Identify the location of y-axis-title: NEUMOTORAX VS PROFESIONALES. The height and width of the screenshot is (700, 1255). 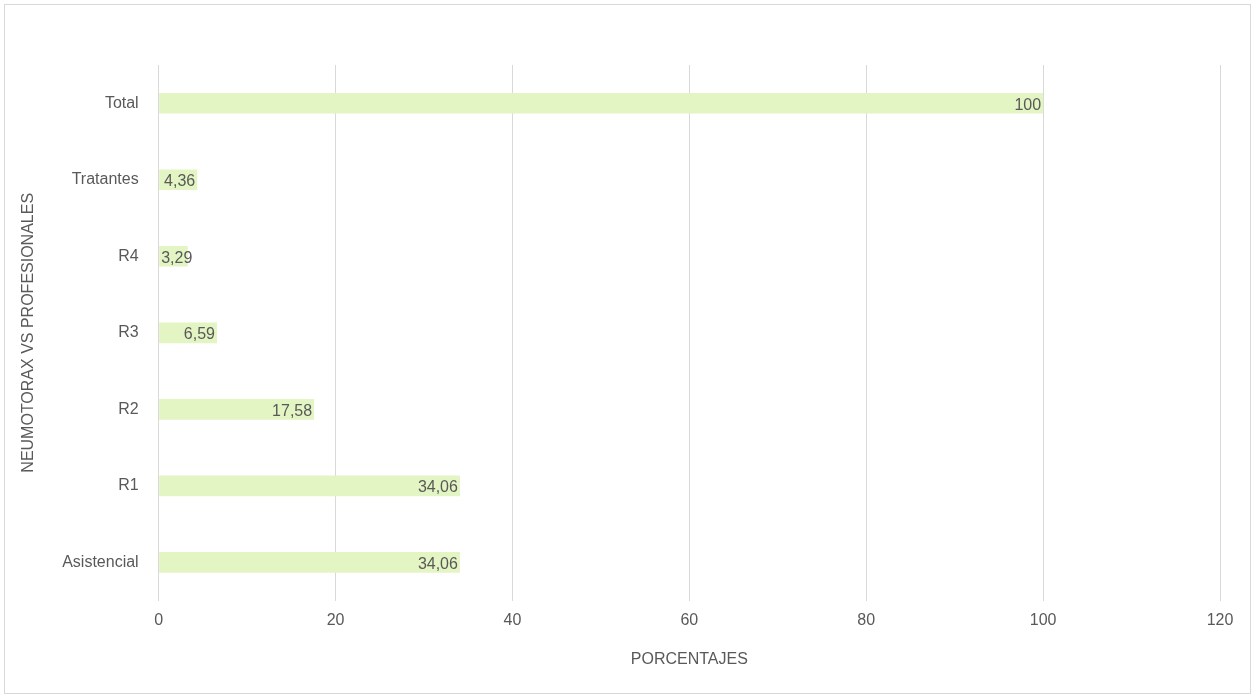
(28, 332).